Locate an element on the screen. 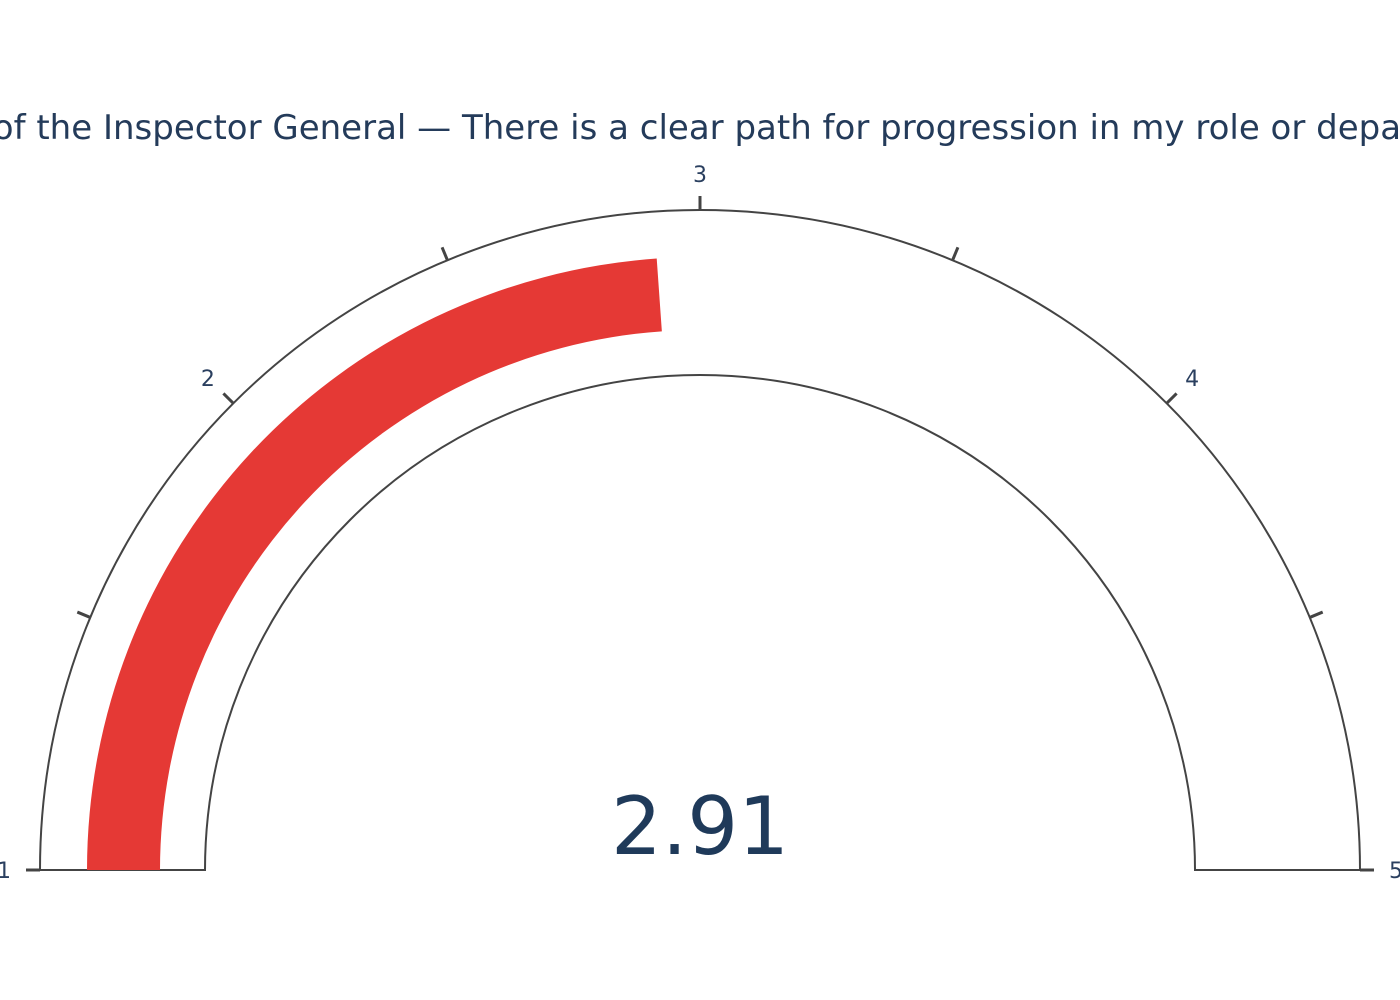 This screenshot has height=1000, width=1400. gauge-tick-label-5: 5 is located at coordinates (1394, 871).